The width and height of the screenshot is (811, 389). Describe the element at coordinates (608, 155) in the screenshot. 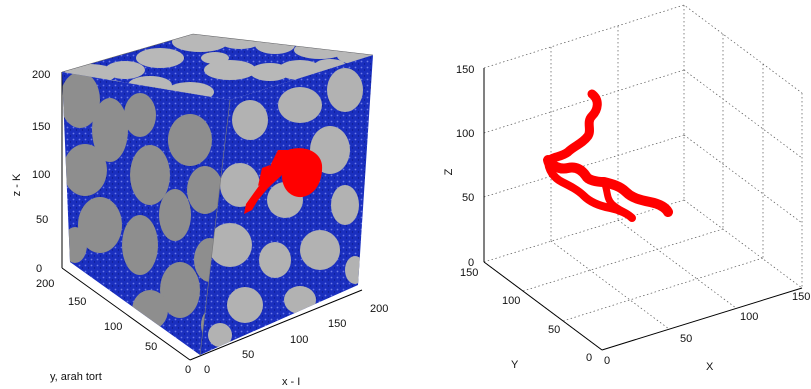

I see `tortuous-path-line` at that location.